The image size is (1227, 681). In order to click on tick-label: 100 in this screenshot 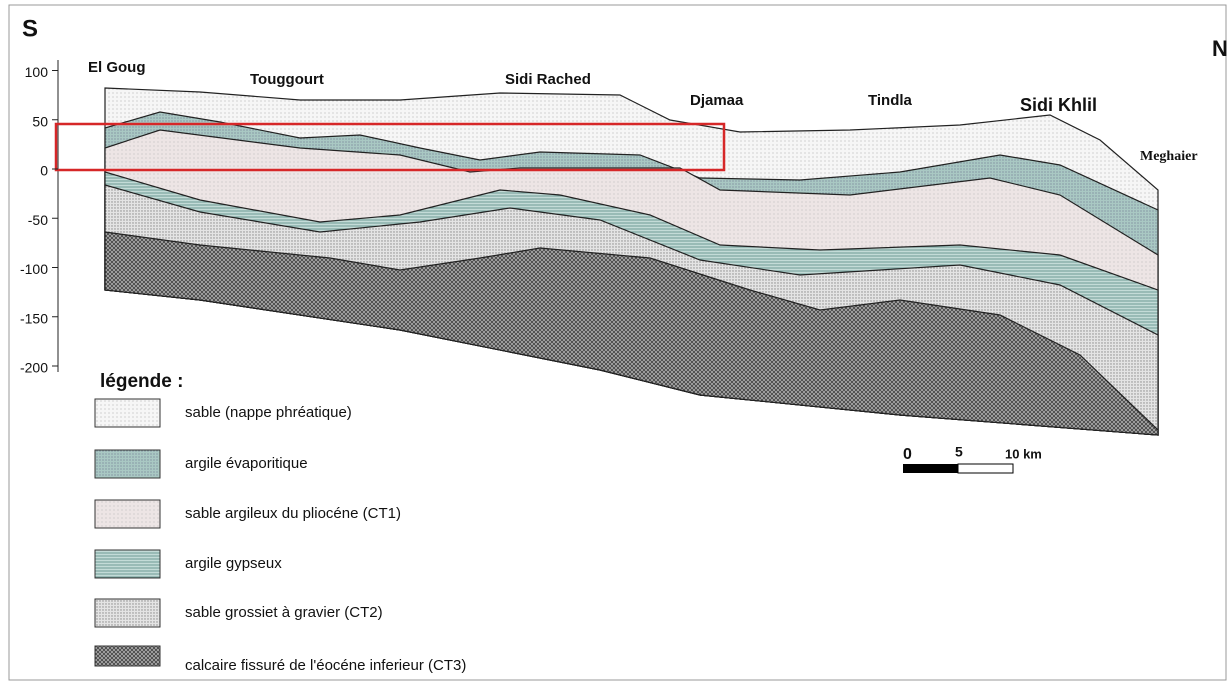, I will do `click(37, 72)`.